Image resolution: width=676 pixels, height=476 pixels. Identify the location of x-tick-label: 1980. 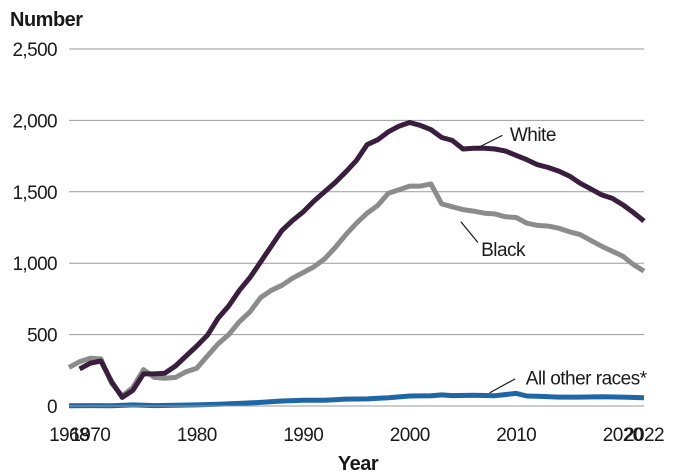
(197, 435).